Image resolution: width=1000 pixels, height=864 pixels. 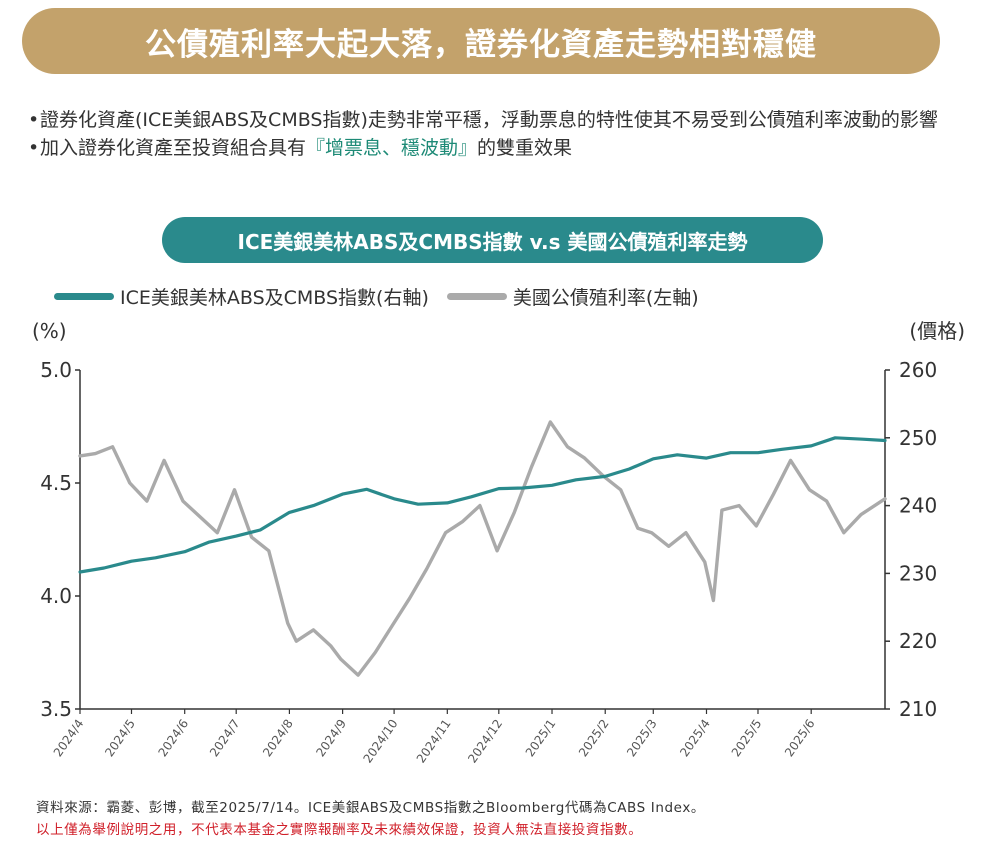 What do you see at coordinates (69, 738) in the screenshot?
I see `x-tick-label: 2024/4` at bounding box center [69, 738].